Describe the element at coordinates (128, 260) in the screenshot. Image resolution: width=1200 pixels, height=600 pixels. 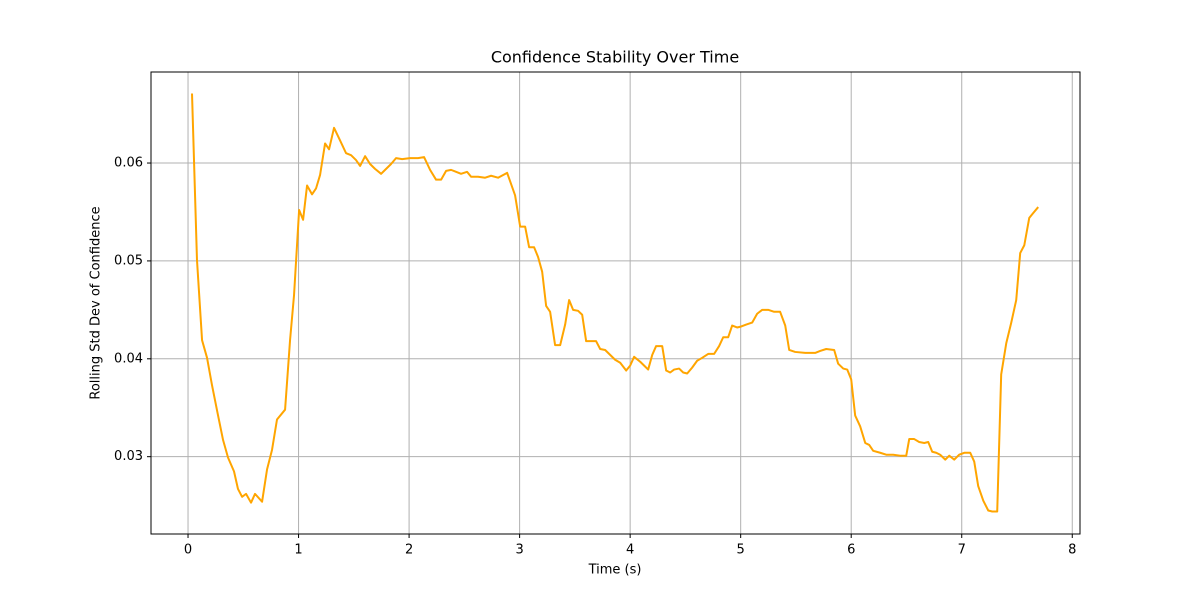
I see `y-tick-label: 0.05` at that location.